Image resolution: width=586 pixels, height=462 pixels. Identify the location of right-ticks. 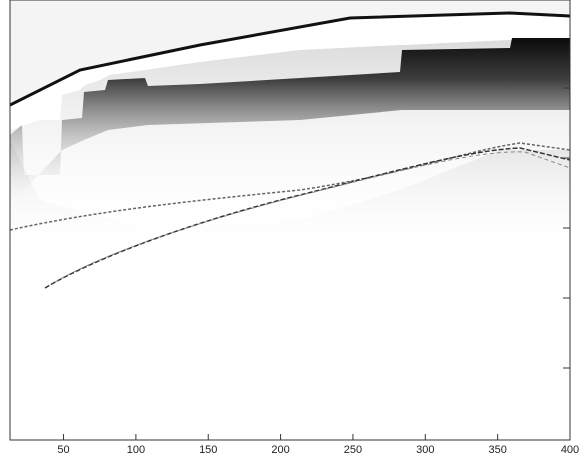
(566, 228).